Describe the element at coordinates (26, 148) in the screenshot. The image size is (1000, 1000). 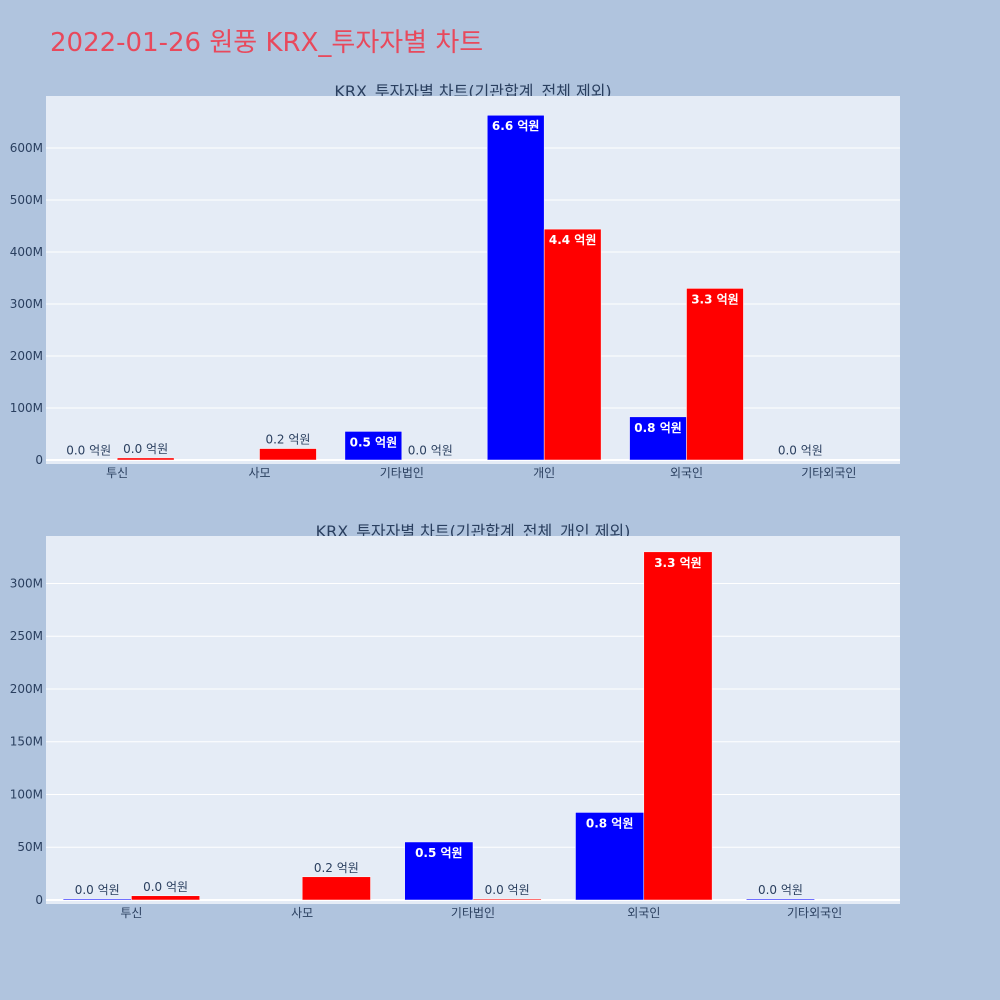
I see `y-tick-label: 600M` at that location.